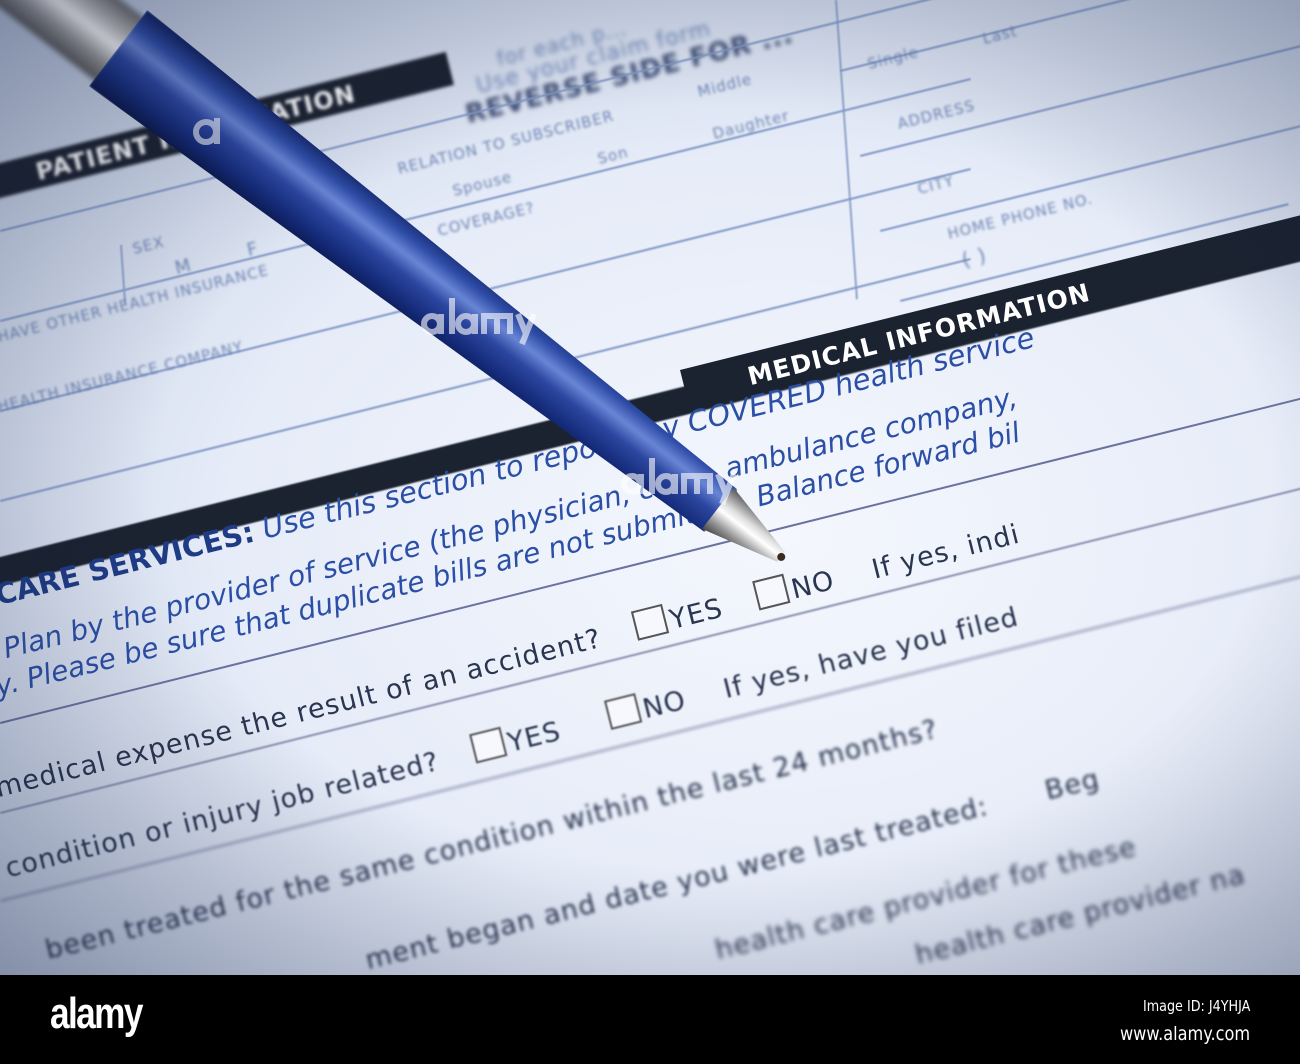 This screenshot has width=1300, height=1064. Describe the element at coordinates (96, 1013) in the screenshot. I see `alamy-logo: alamy` at that location.